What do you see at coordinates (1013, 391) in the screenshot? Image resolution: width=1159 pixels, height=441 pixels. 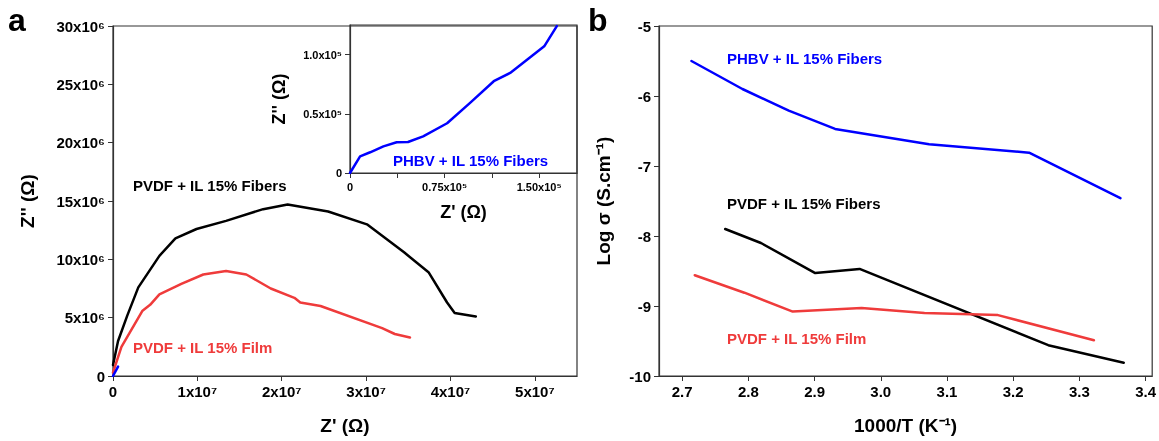 I see `x-tick-label: 3.2` at bounding box center [1013, 391].